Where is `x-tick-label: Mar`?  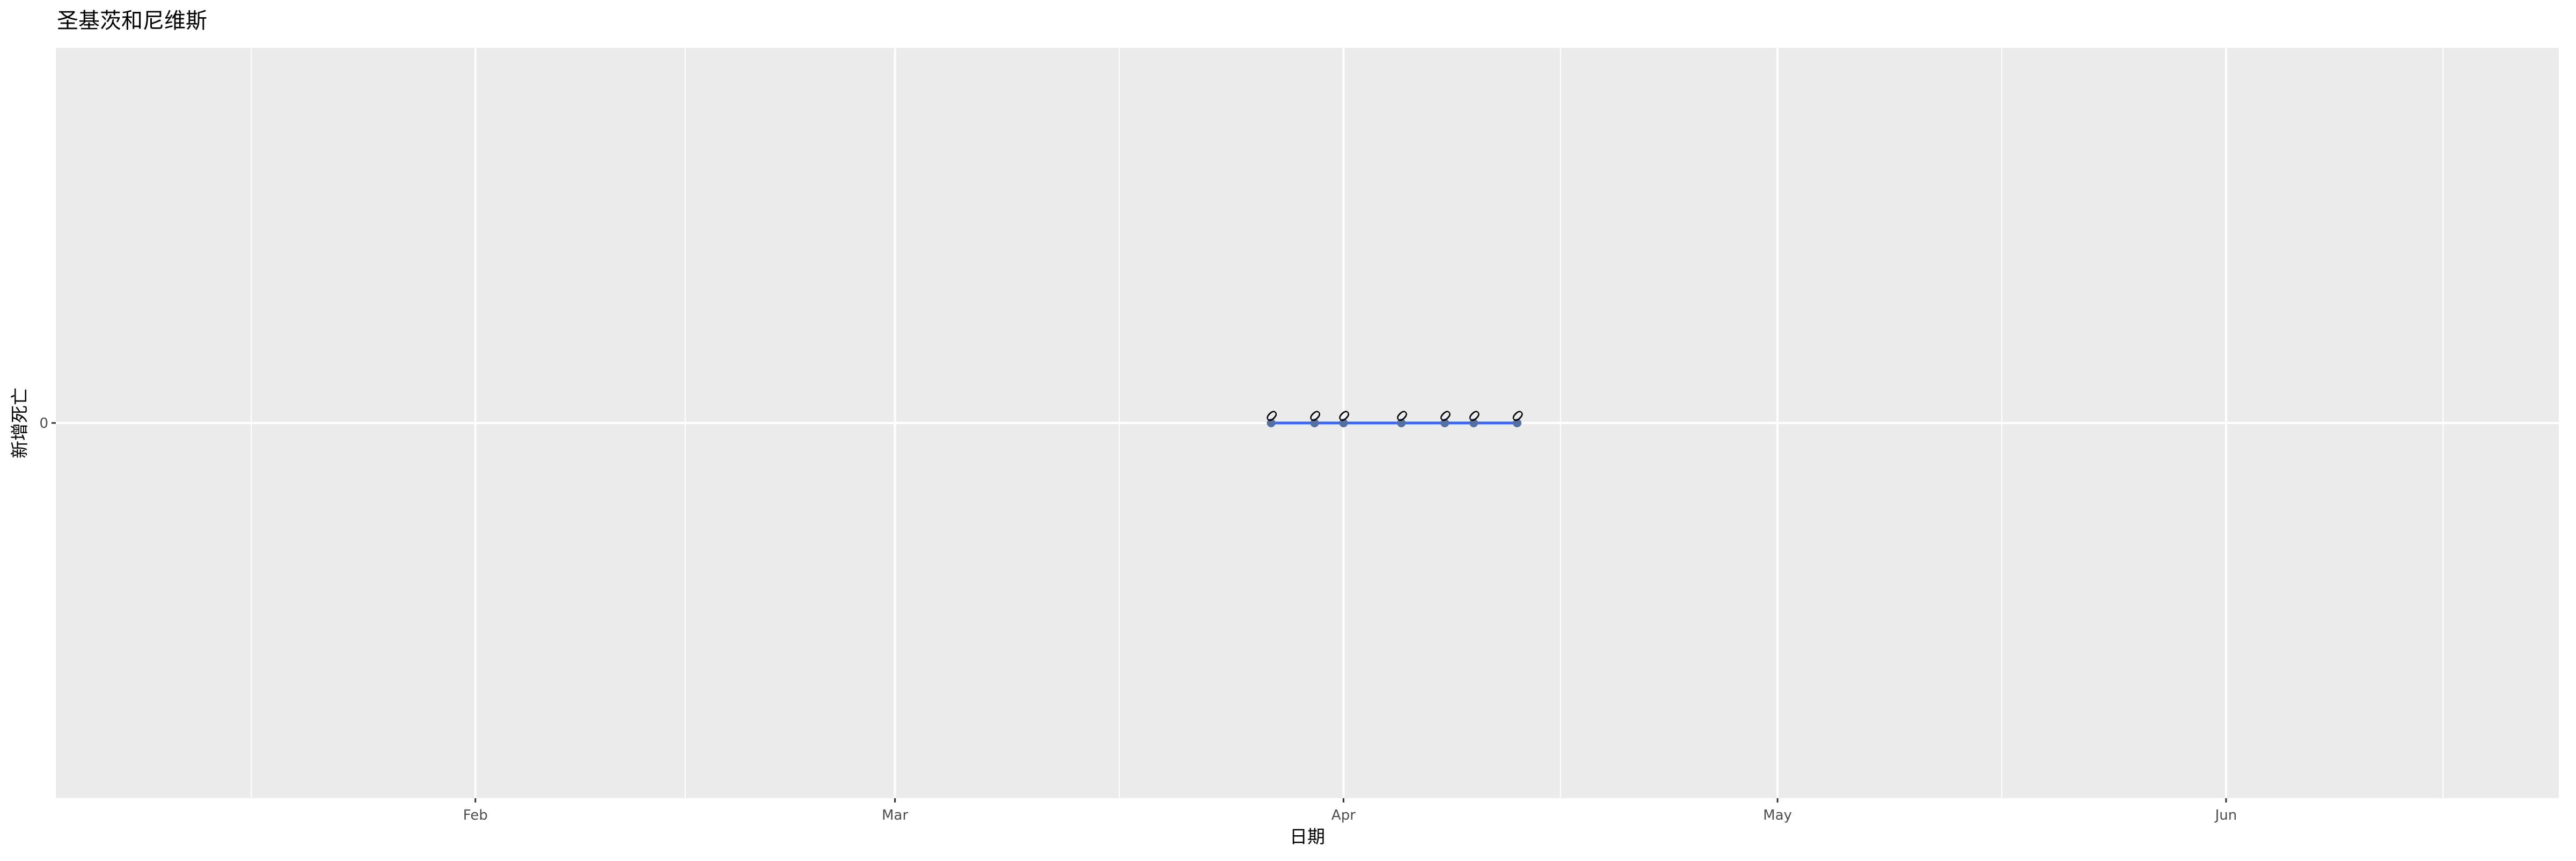 x-tick-label: Mar is located at coordinates (895, 815).